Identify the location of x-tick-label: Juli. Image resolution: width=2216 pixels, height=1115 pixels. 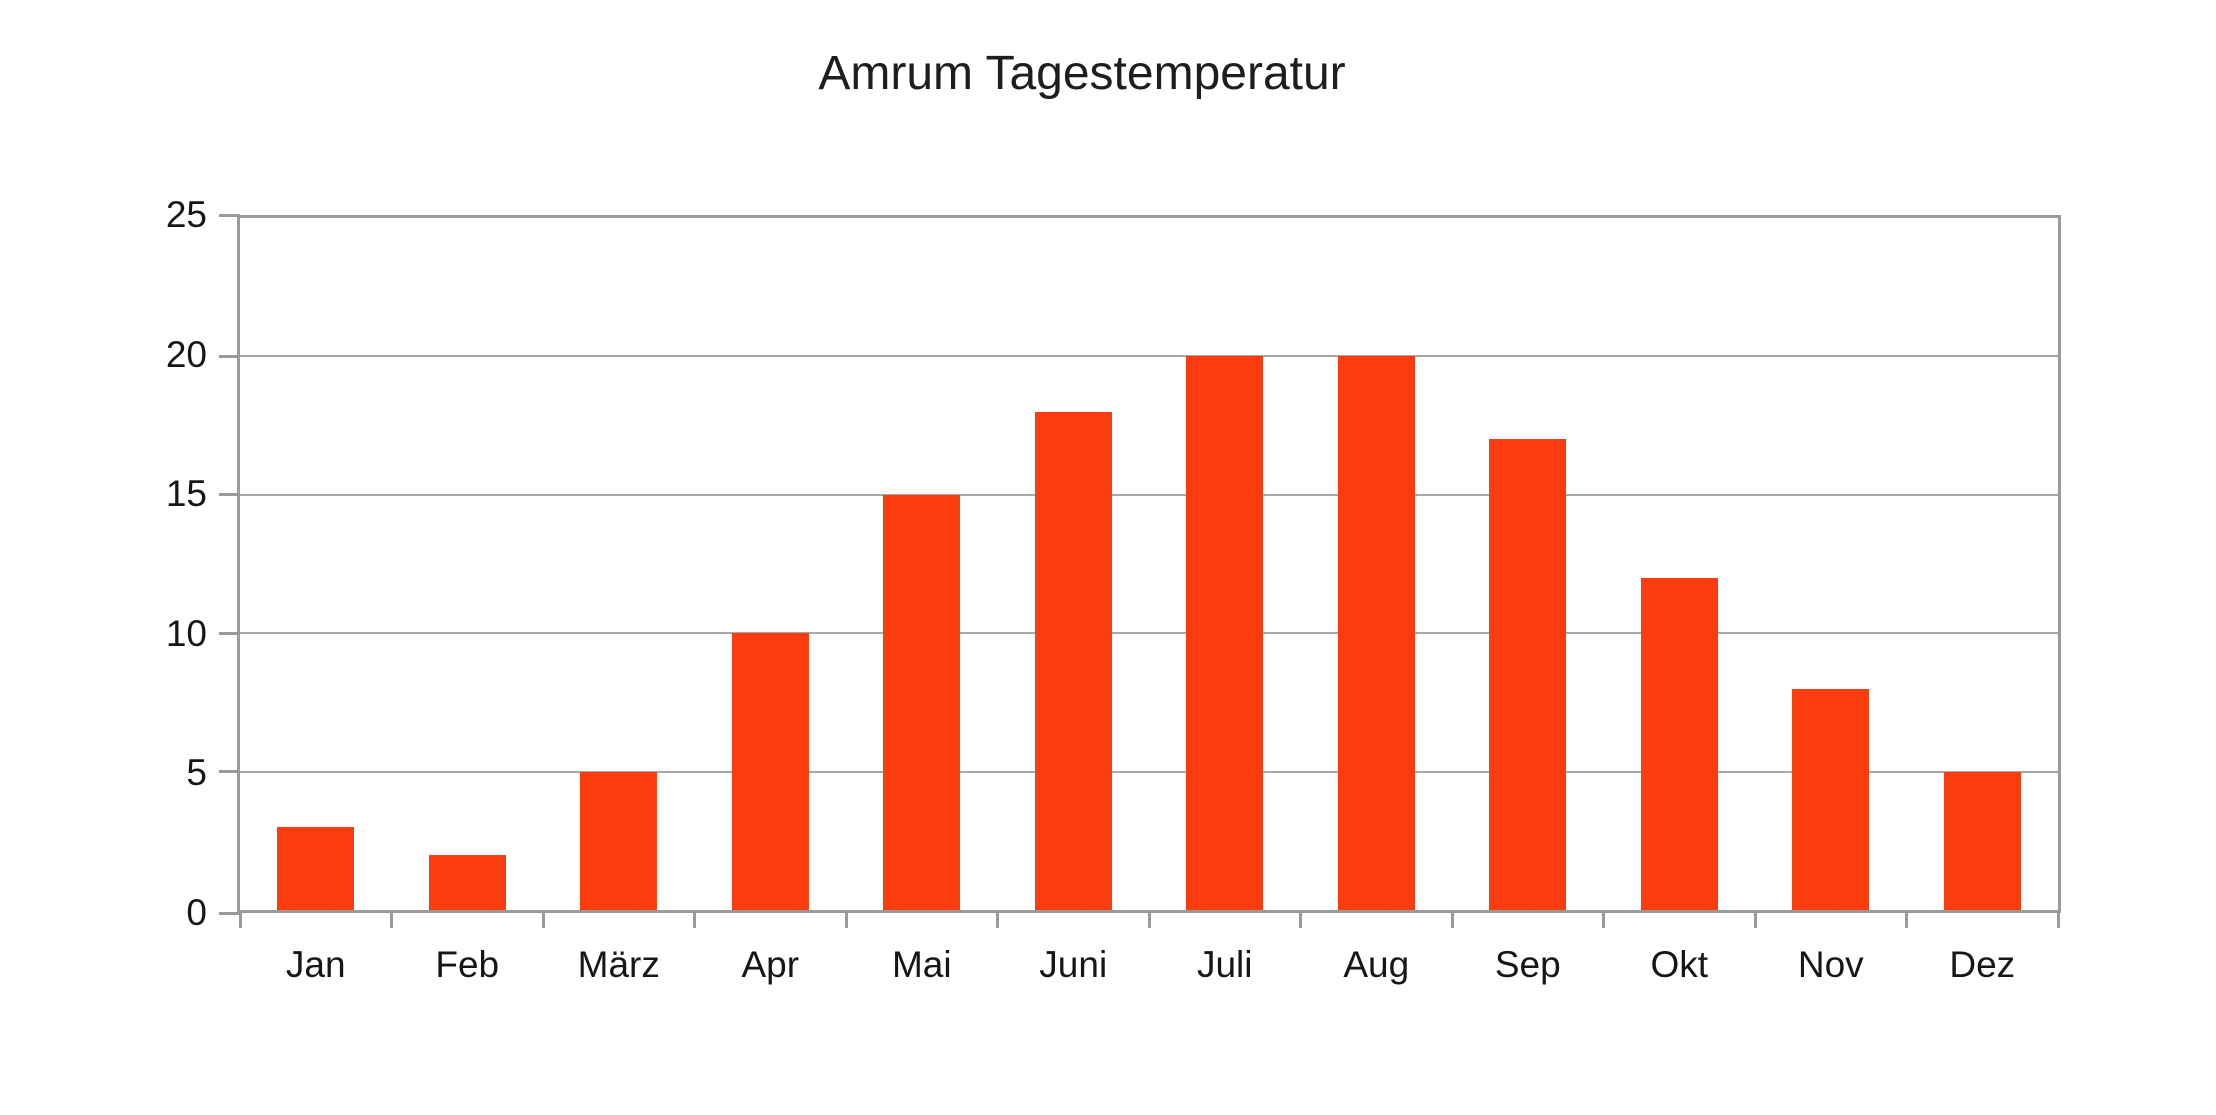
(1224, 964).